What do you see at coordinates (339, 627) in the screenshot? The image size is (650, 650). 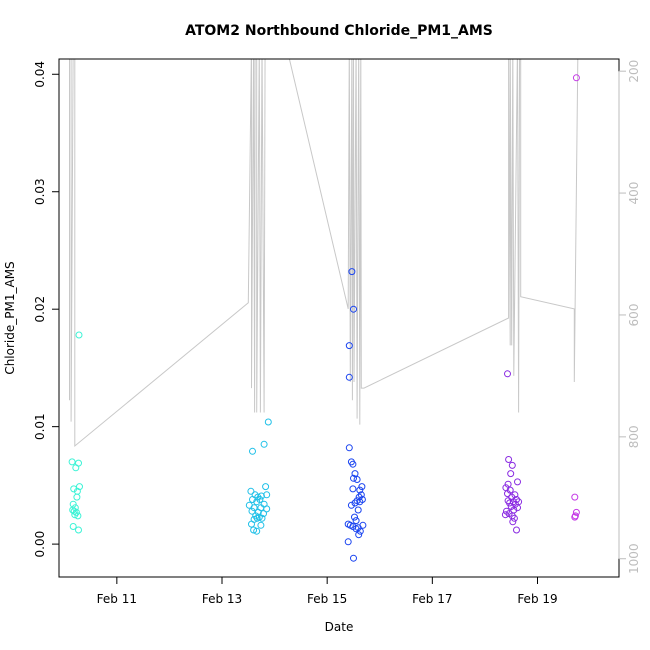 I see `x-axis-label: Date` at bounding box center [339, 627].